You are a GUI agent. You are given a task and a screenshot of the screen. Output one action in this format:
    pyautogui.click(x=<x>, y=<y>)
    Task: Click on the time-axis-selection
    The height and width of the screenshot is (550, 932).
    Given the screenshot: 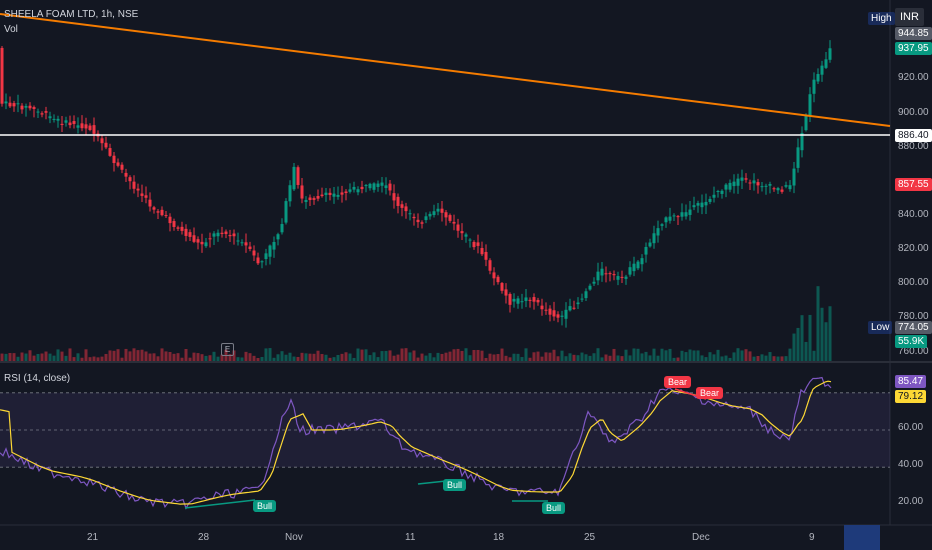 What is the action you would take?
    pyautogui.click(x=862, y=537)
    